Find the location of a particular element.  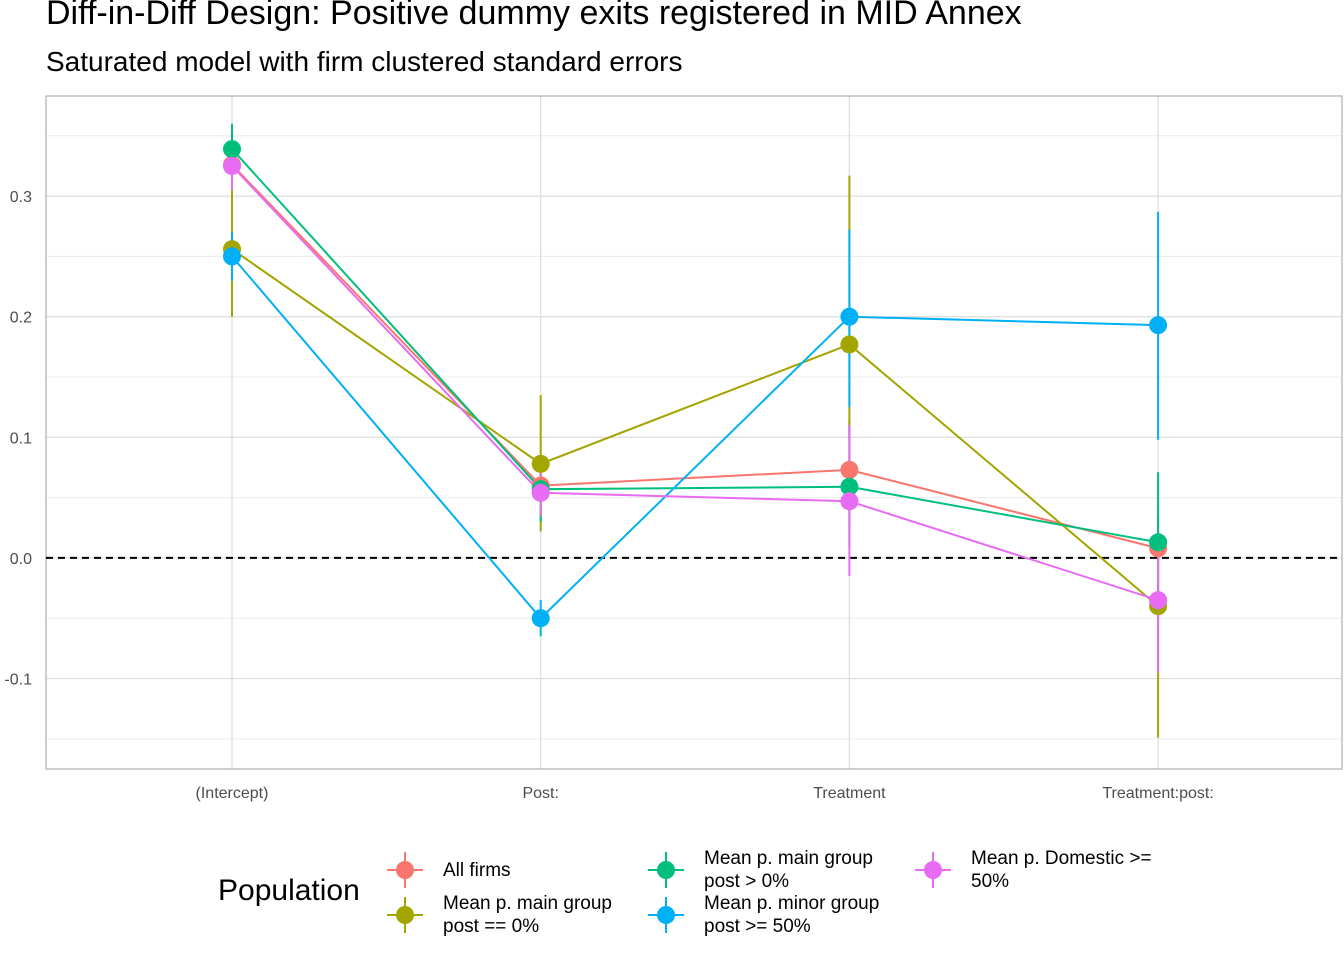

legend-item: All firms is located at coordinates (448, 870).